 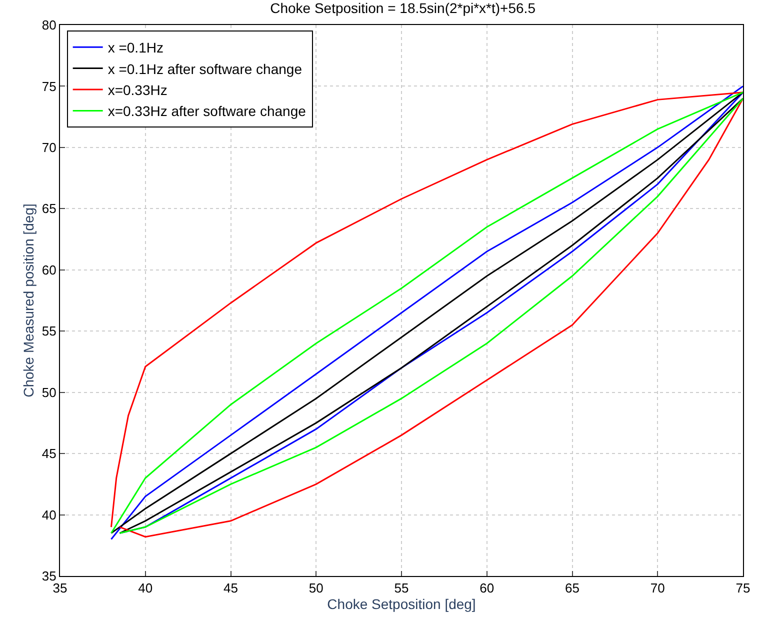 I want to click on y-tick-label: 70, so click(x=49, y=147).